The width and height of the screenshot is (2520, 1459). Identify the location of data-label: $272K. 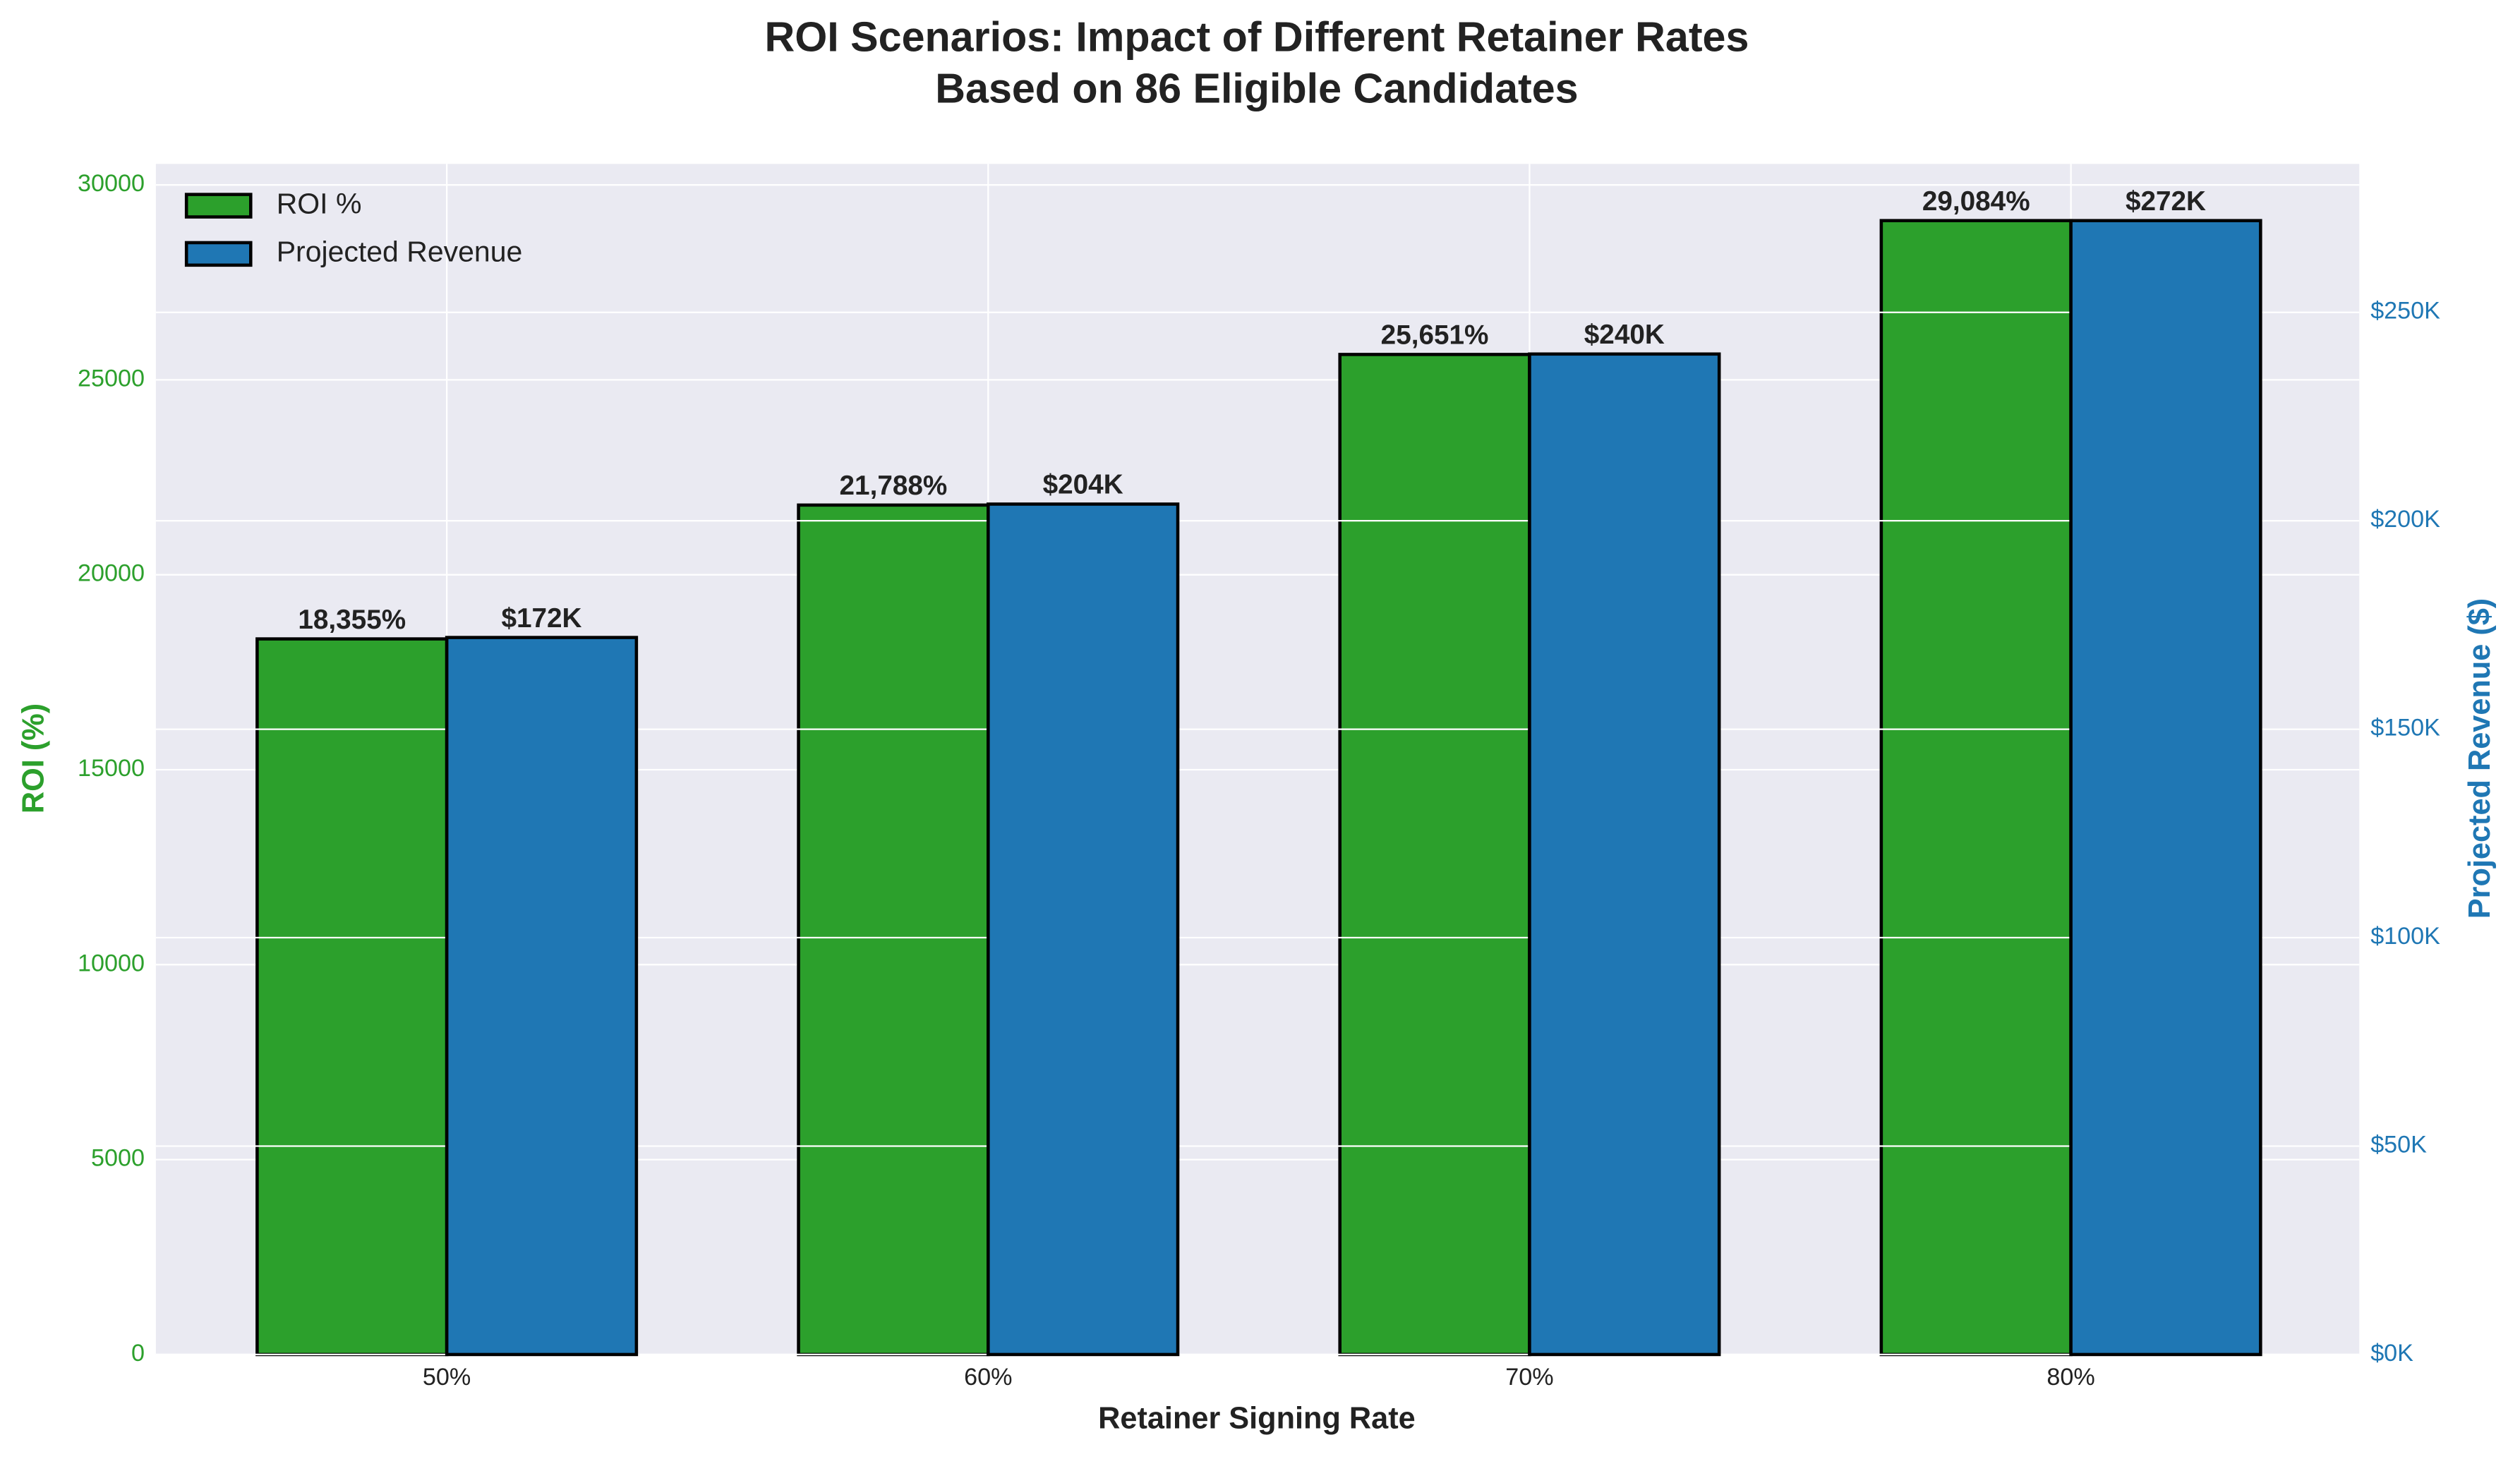
(2166, 201).